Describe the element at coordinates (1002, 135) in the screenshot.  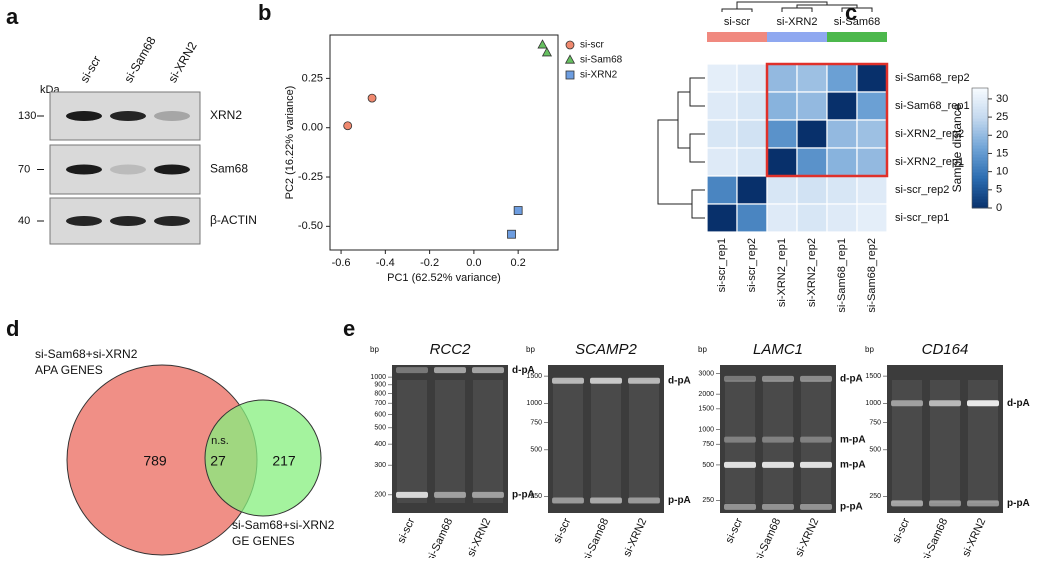
I see `colorbar-tick-label: 20` at that location.